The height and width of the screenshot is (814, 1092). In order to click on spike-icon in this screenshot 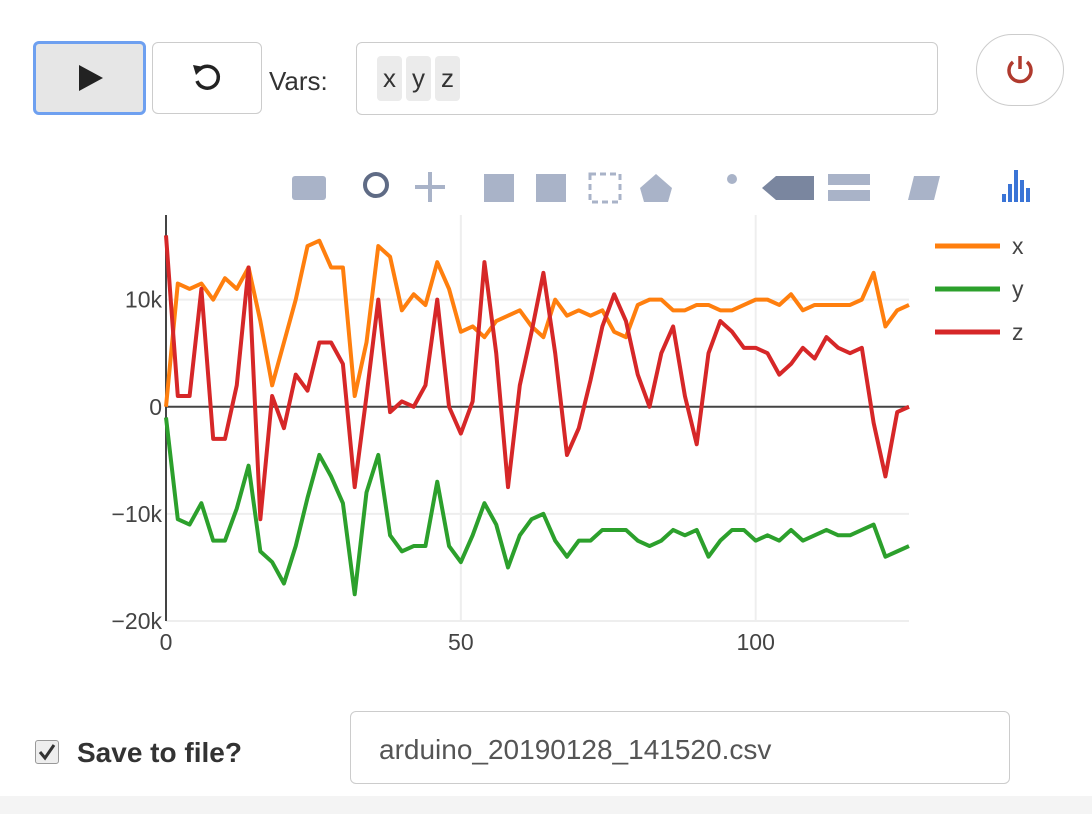, I will do `click(732, 179)`.